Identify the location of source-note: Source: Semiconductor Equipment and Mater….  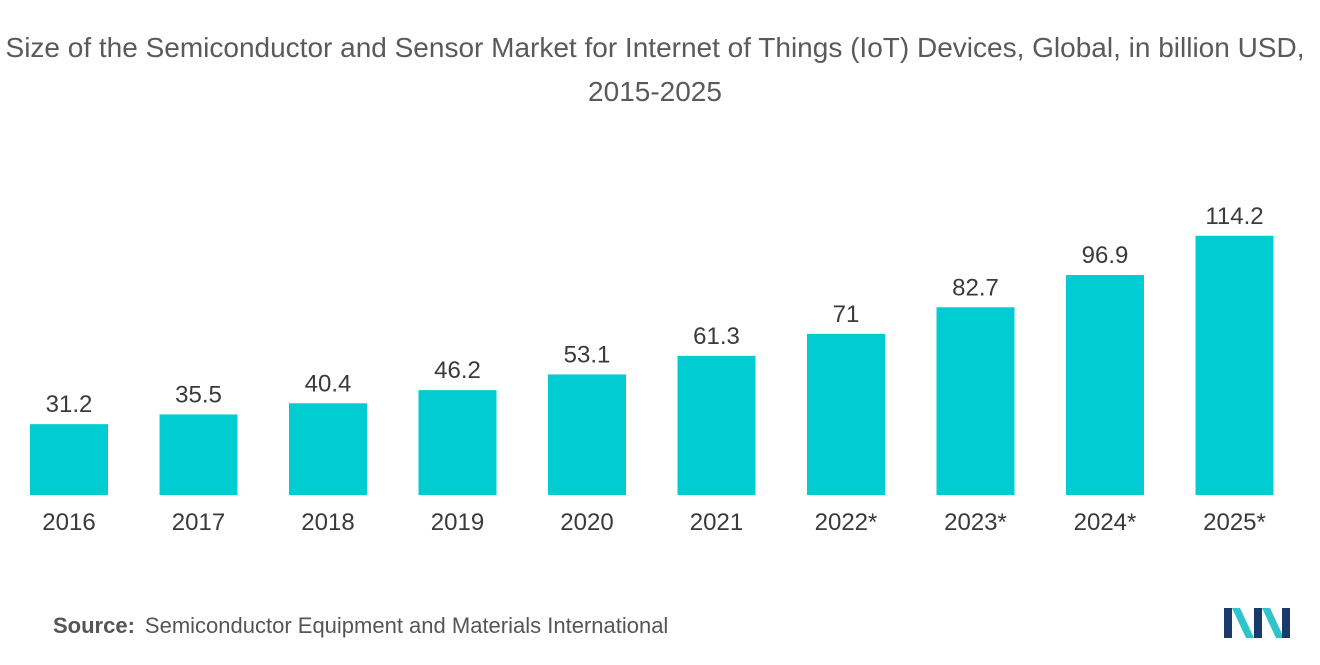
(360, 626).